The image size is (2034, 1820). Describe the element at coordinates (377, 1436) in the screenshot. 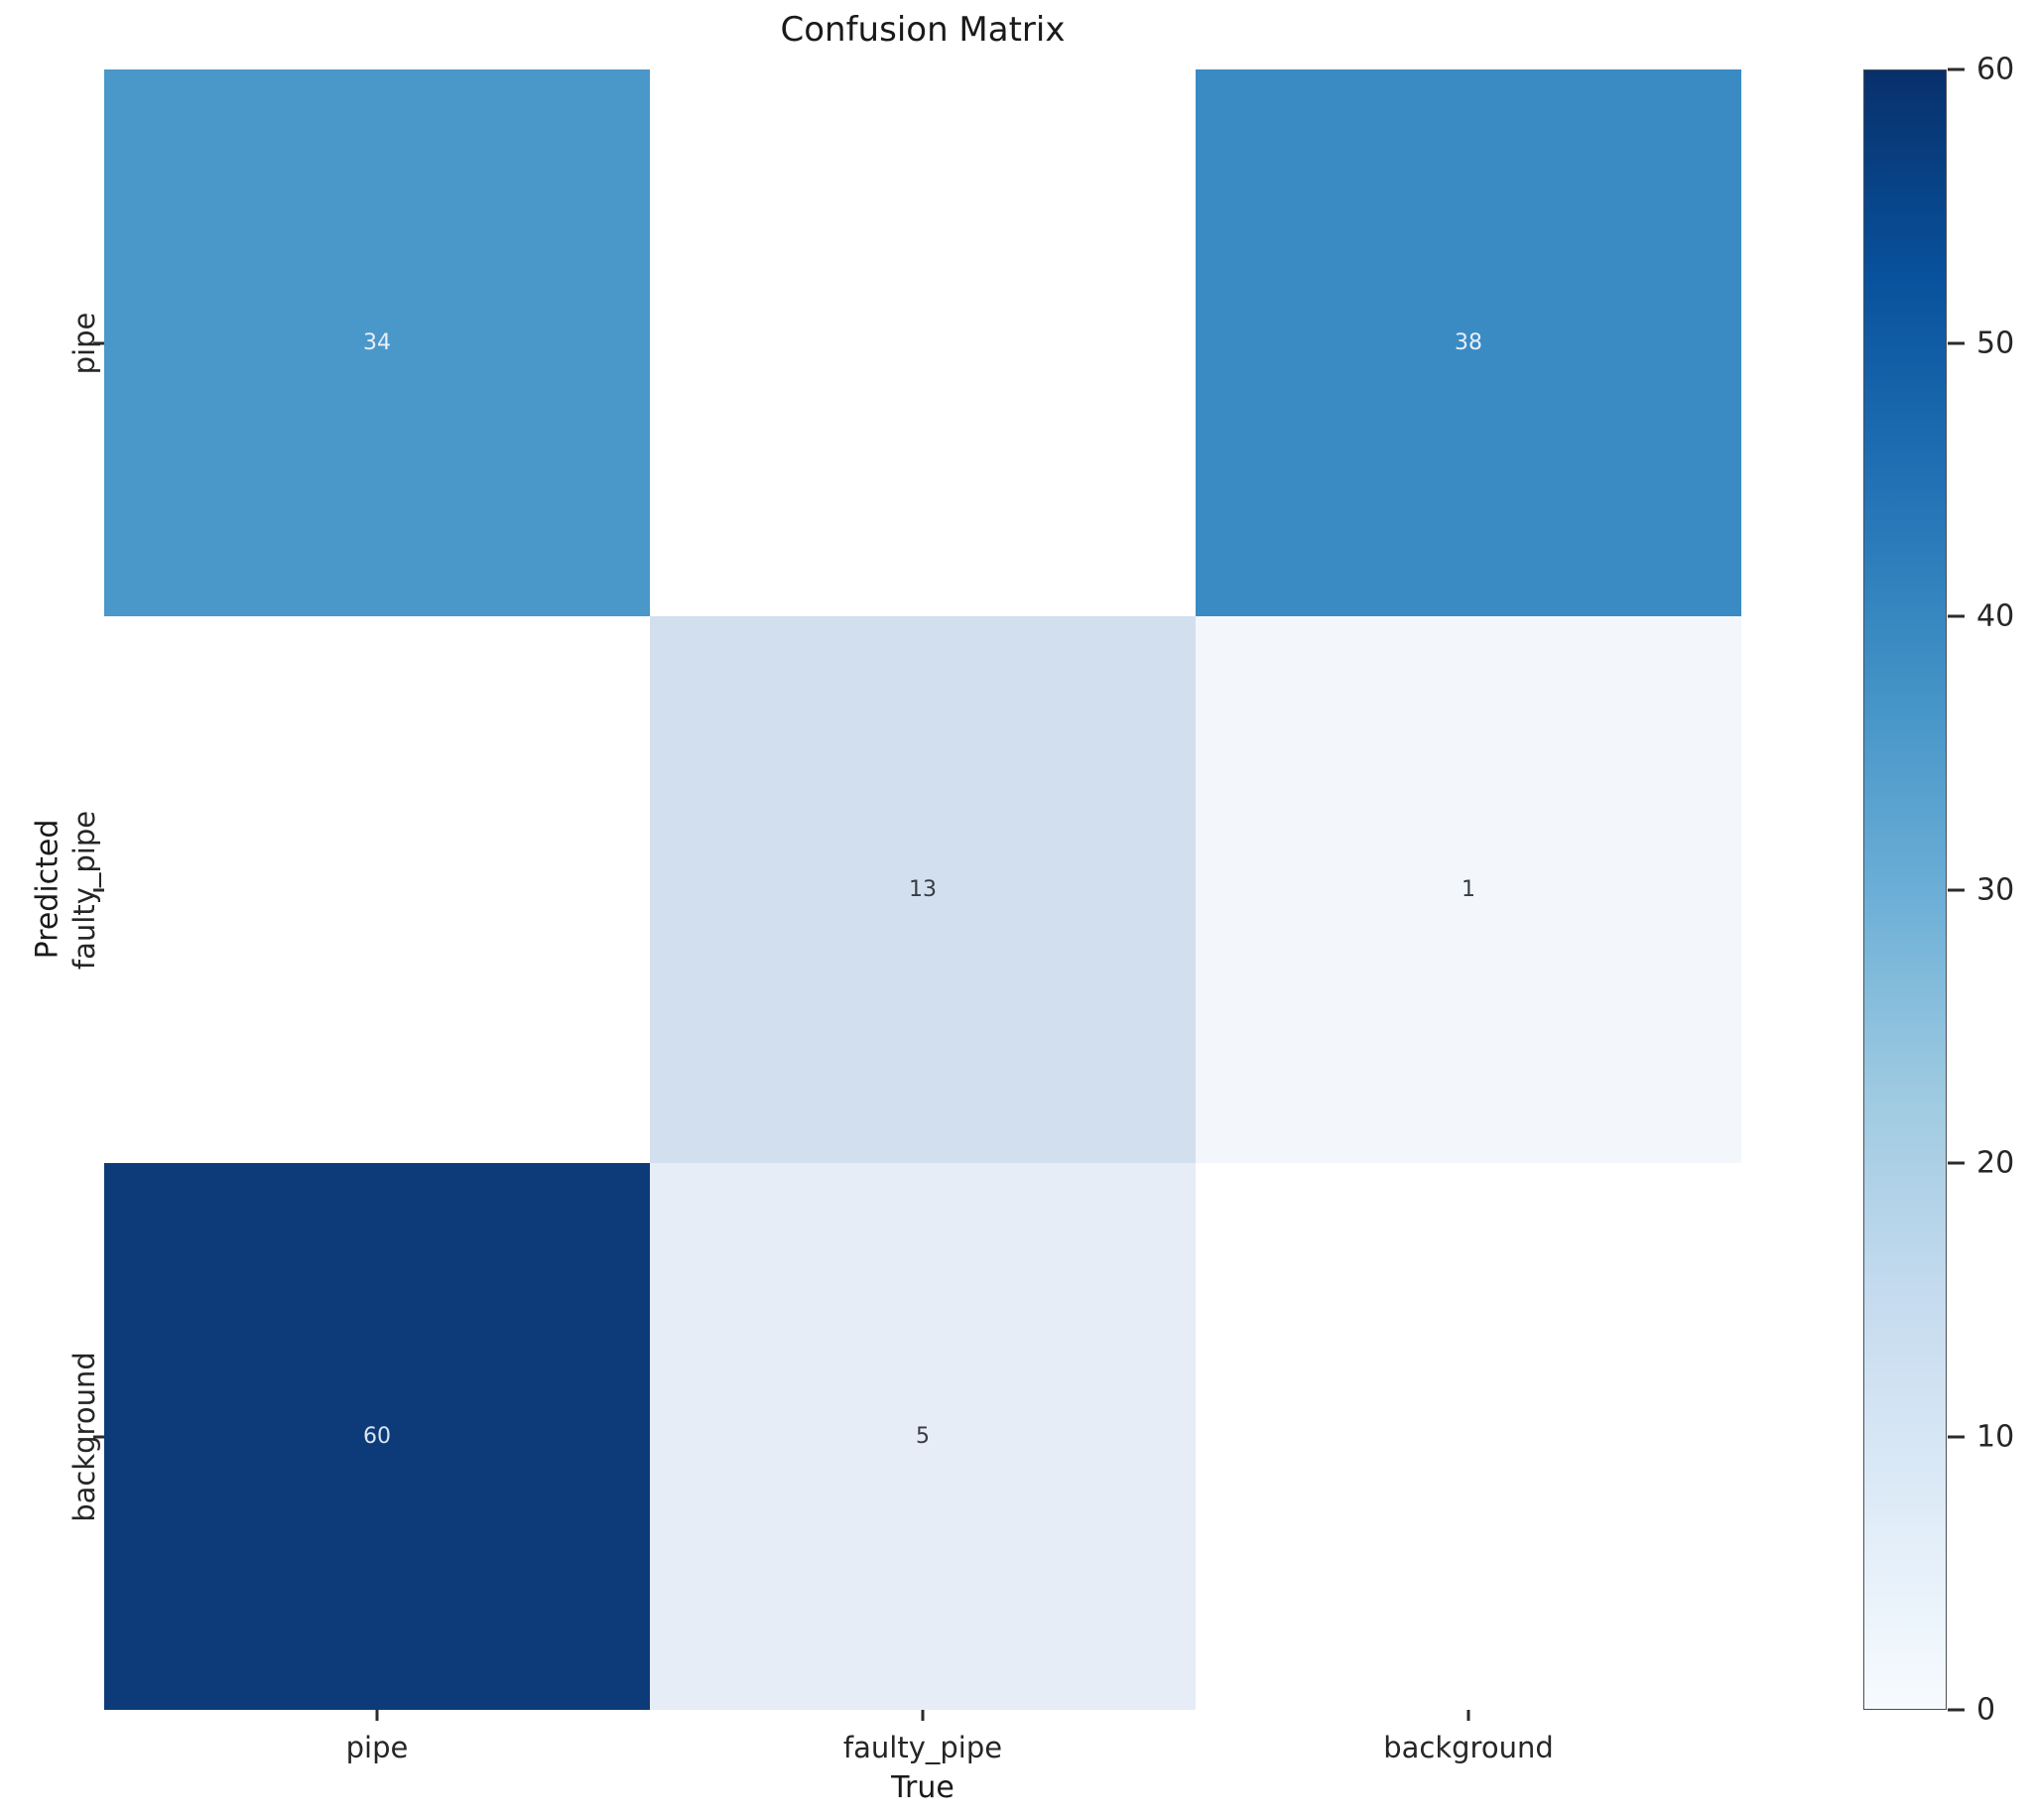

I see `heatmap-cell-background-pipe: 60` at that location.